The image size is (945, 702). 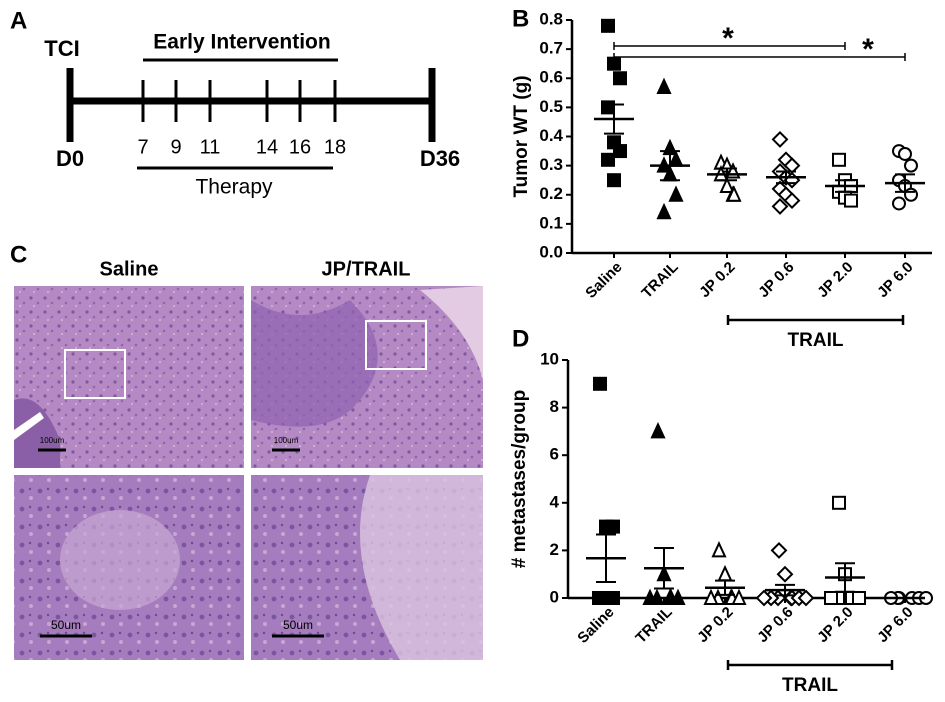 What do you see at coordinates (551, 48) in the screenshot?
I see `y-tick-label: 0.7` at bounding box center [551, 48].